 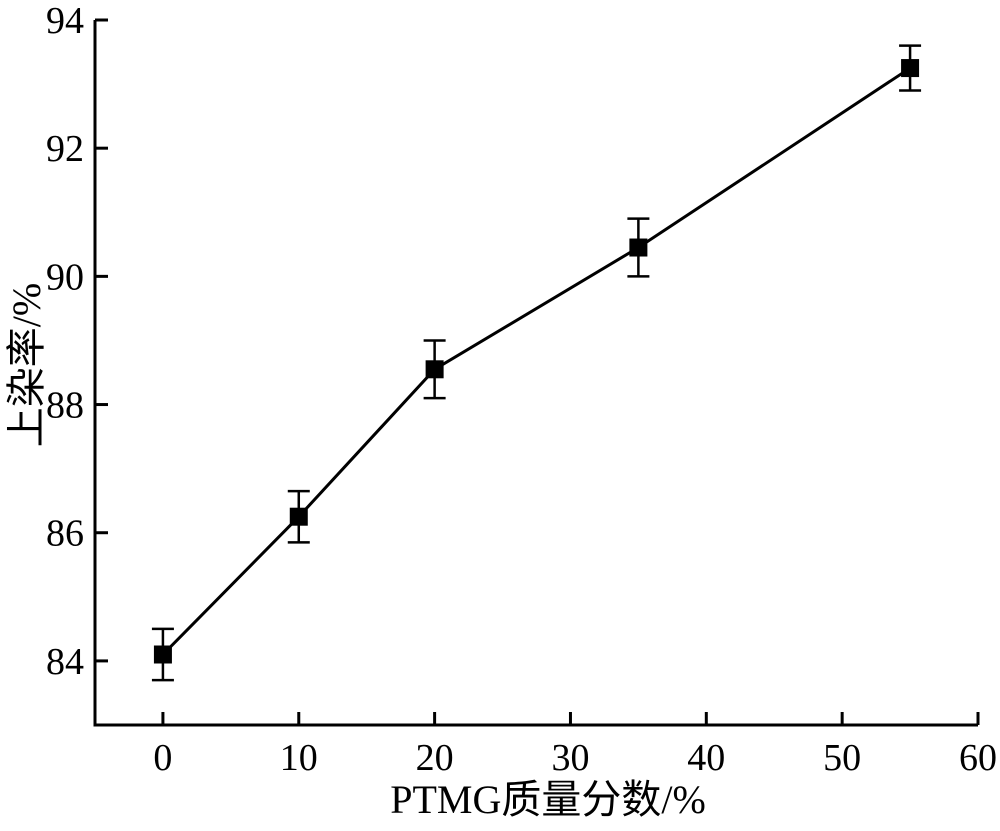 What do you see at coordinates (26, 365) in the screenshot?
I see `y-axis-title: 上染率/%` at bounding box center [26, 365].